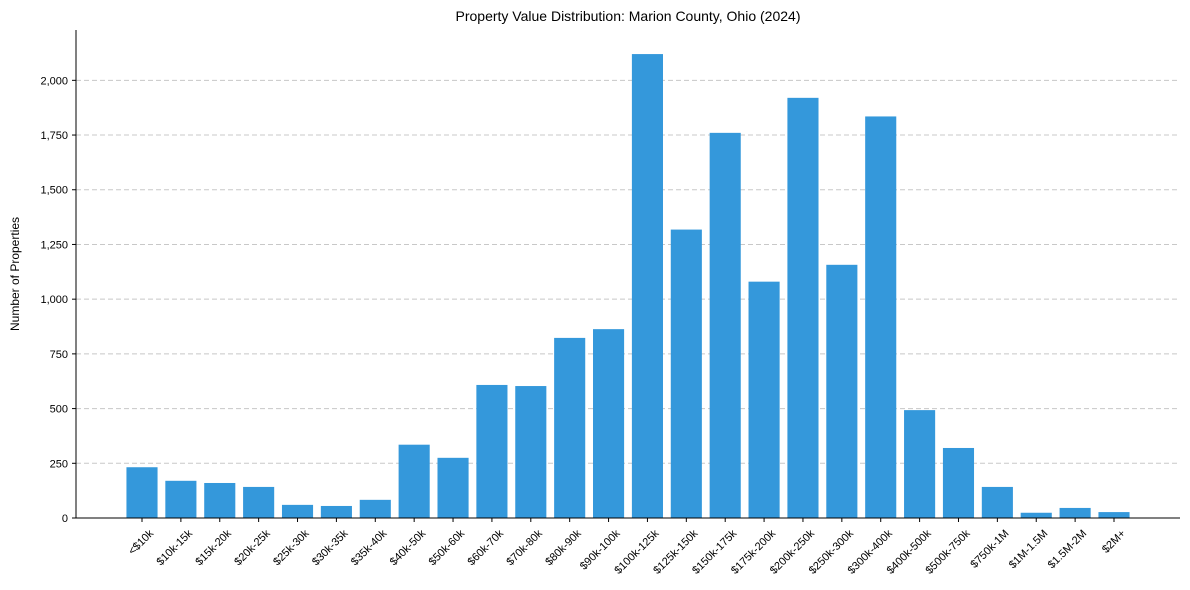  What do you see at coordinates (252, 547) in the screenshot?
I see `x-tick-label: $20k-25k` at bounding box center [252, 547].